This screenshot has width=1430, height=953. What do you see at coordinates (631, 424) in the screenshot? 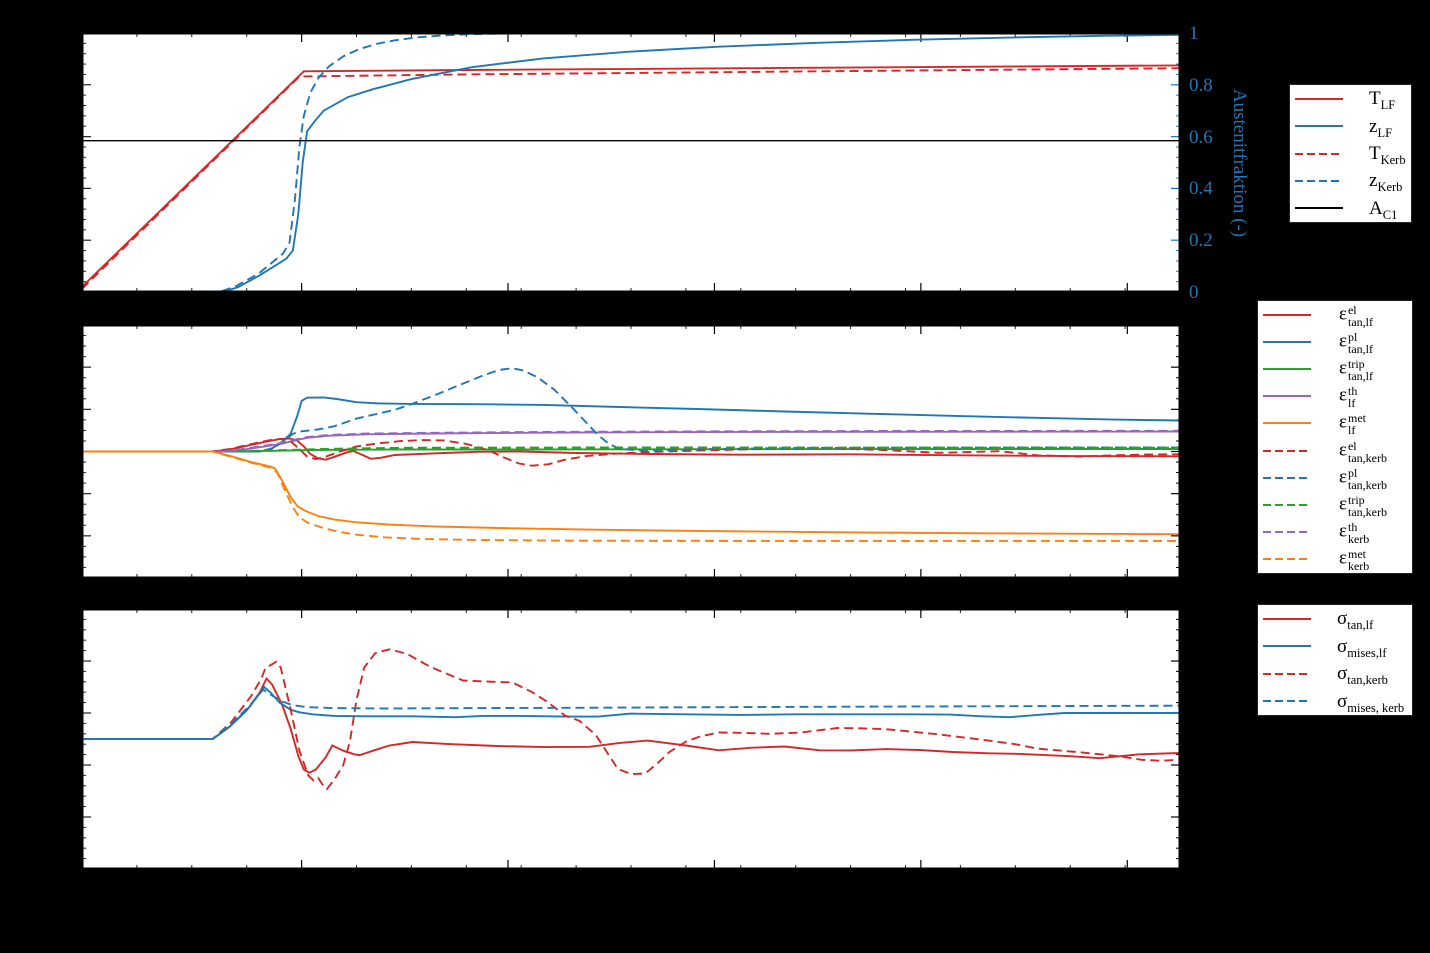
I see `series-eps_pl_tan_lf` at bounding box center [631, 424].